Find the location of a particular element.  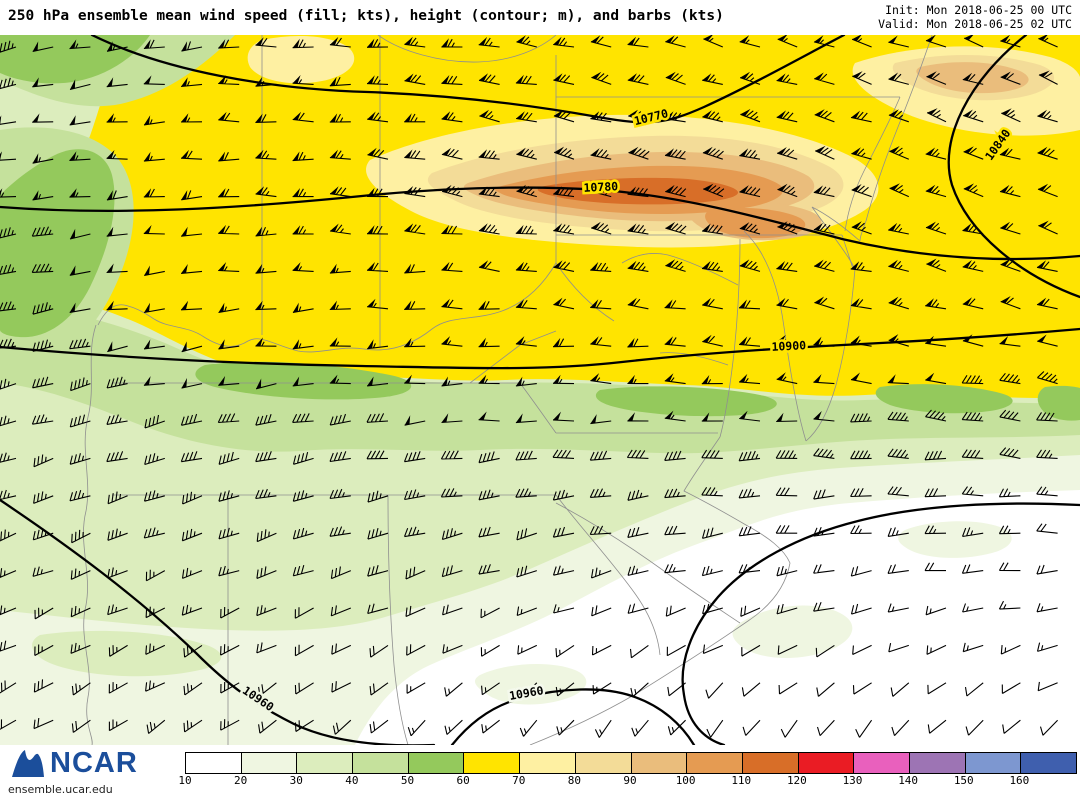

valid-time: Valid: Mon 2018-06-25 02 UTC is located at coordinates (975, 23).